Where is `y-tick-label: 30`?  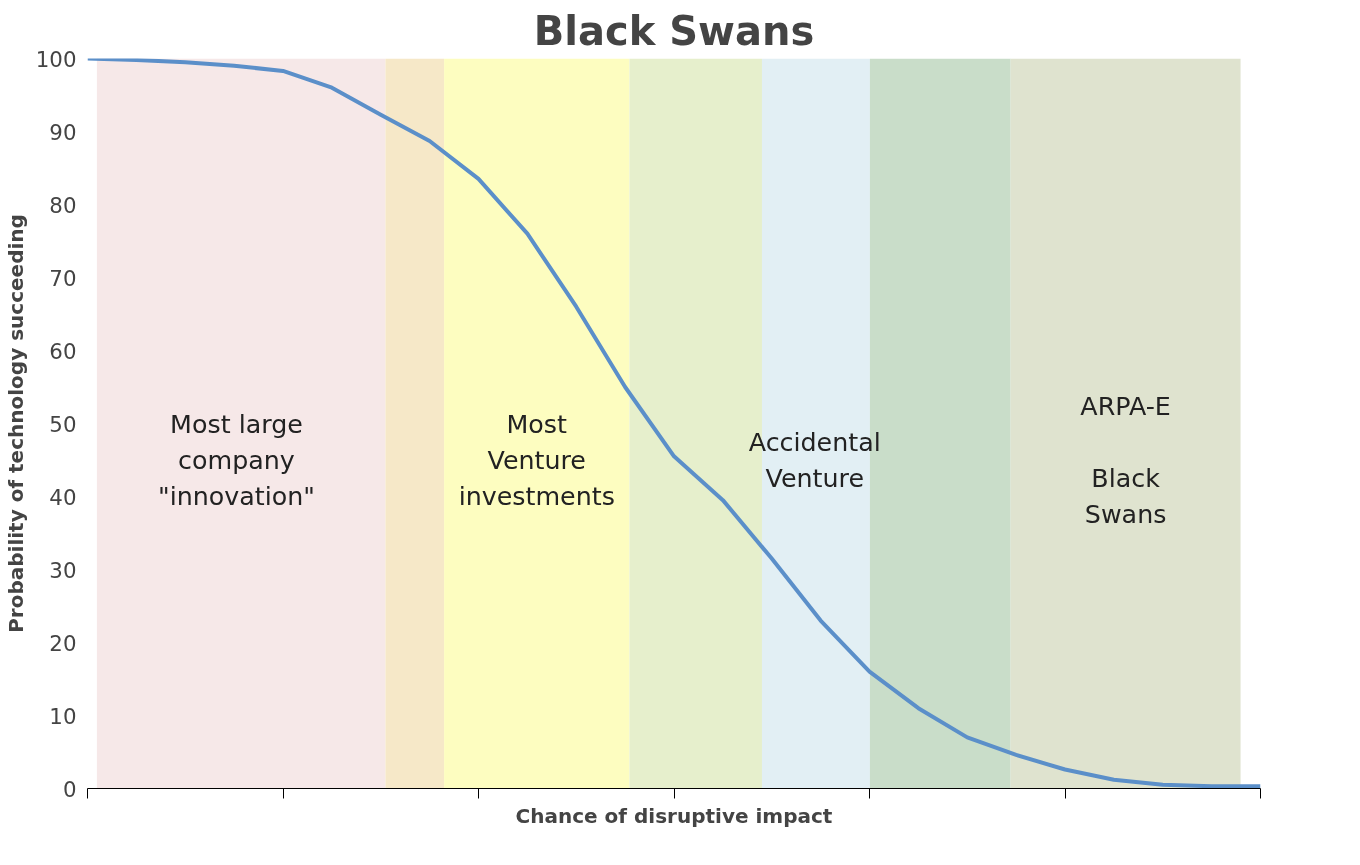 y-tick-label: 30 is located at coordinates (63, 570).